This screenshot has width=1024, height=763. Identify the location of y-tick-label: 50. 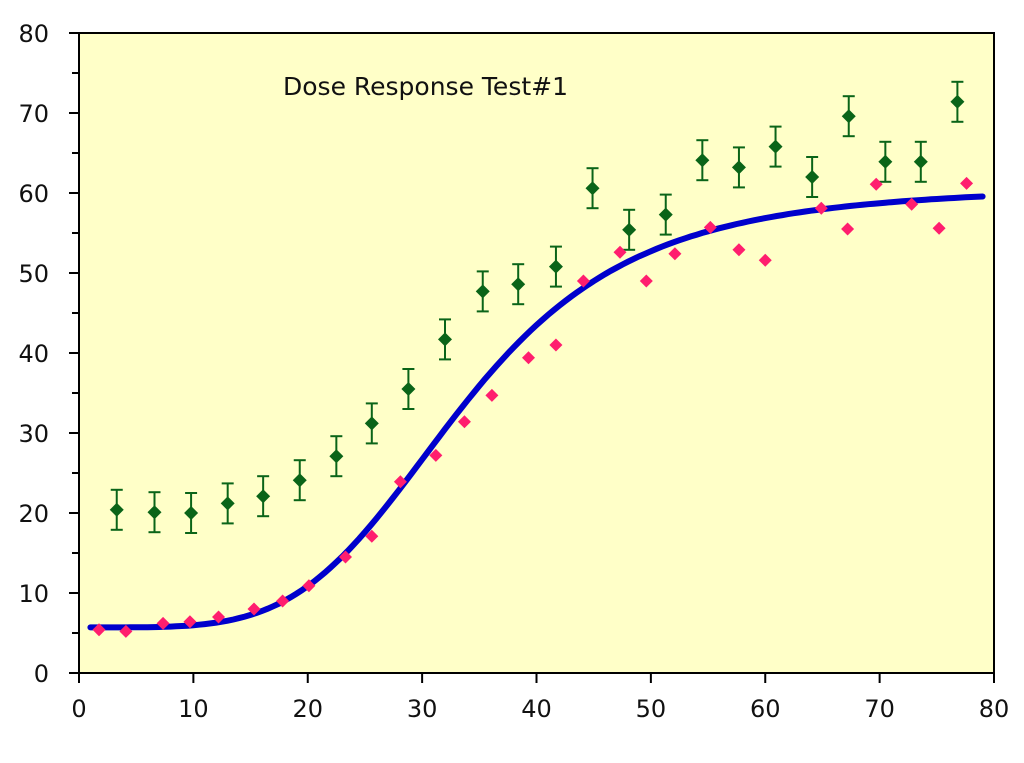
(33, 274).